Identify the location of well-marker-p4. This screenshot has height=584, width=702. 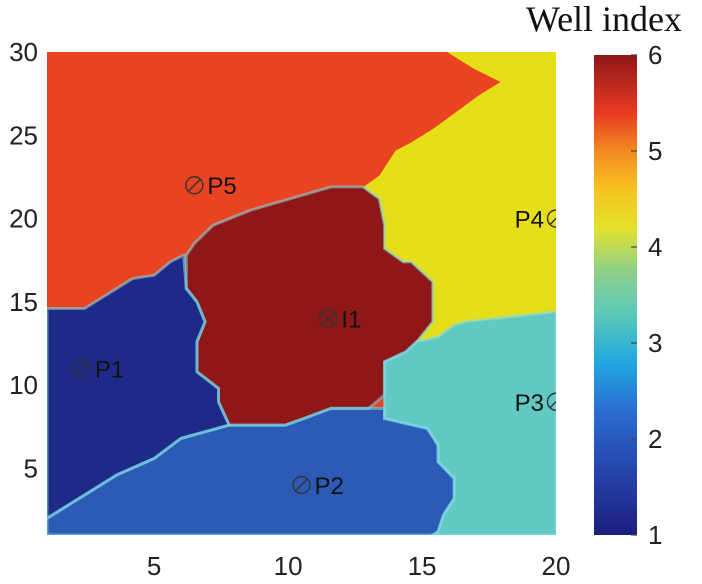
(551, 218).